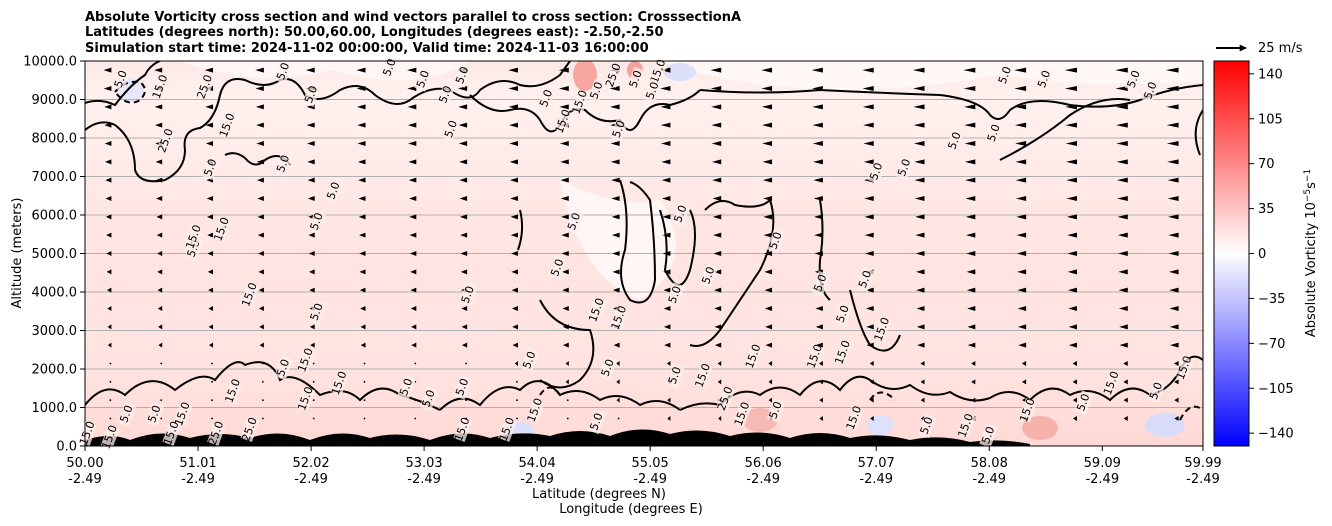 This screenshot has width=1332, height=526. What do you see at coordinates (423, 463) in the screenshot?
I see `x-tick-label-lat: 53.03` at bounding box center [423, 463].